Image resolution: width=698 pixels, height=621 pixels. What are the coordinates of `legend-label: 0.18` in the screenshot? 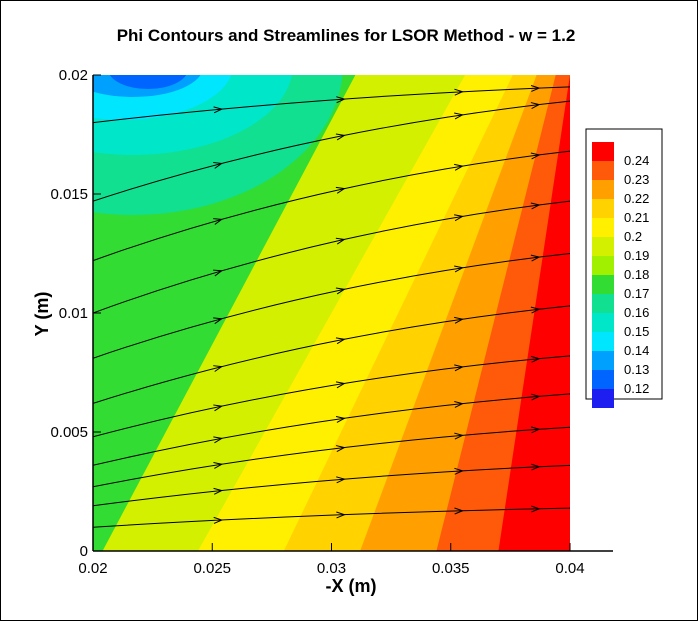 It's located at (636, 274).